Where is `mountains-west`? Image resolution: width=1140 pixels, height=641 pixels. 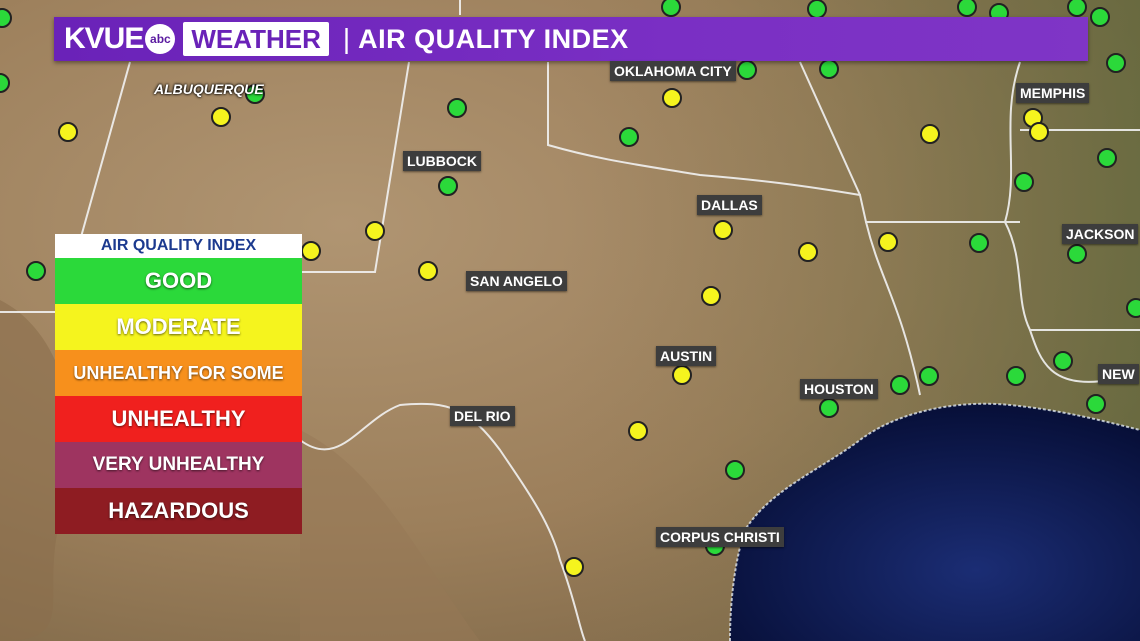
mountains-west is located at coordinates (36, 470).